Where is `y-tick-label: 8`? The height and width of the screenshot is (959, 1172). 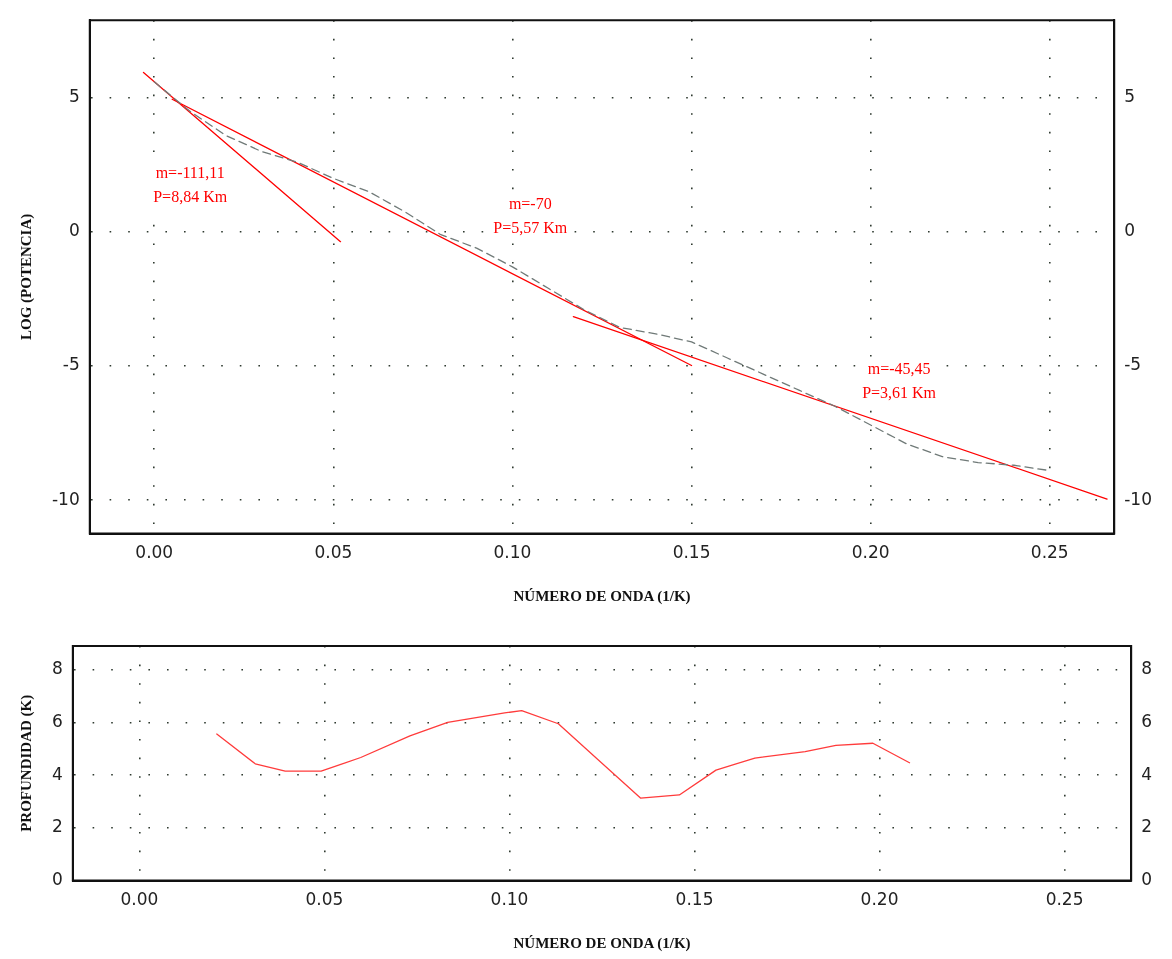
y-tick-label: 8 is located at coordinates (57, 668).